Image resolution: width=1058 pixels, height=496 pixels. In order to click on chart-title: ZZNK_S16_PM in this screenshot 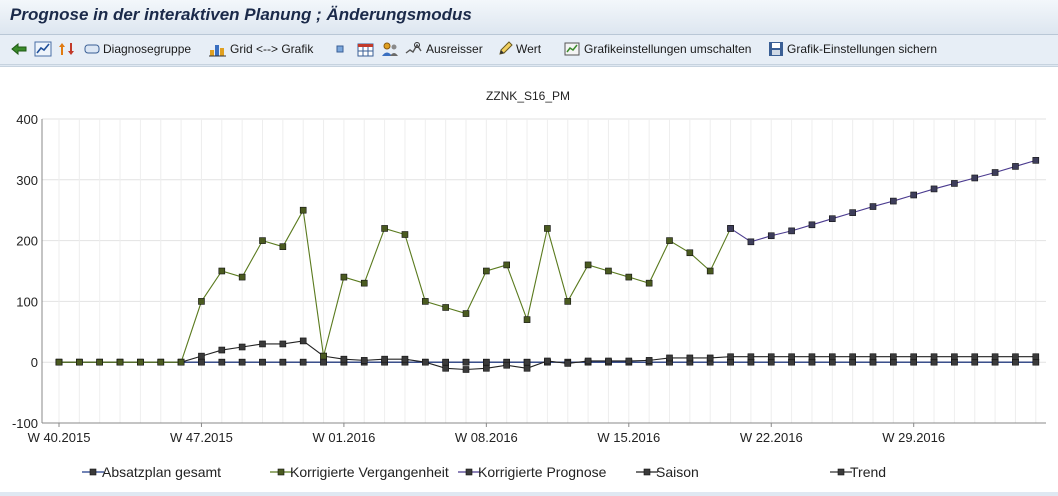, I will do `click(528, 96)`.